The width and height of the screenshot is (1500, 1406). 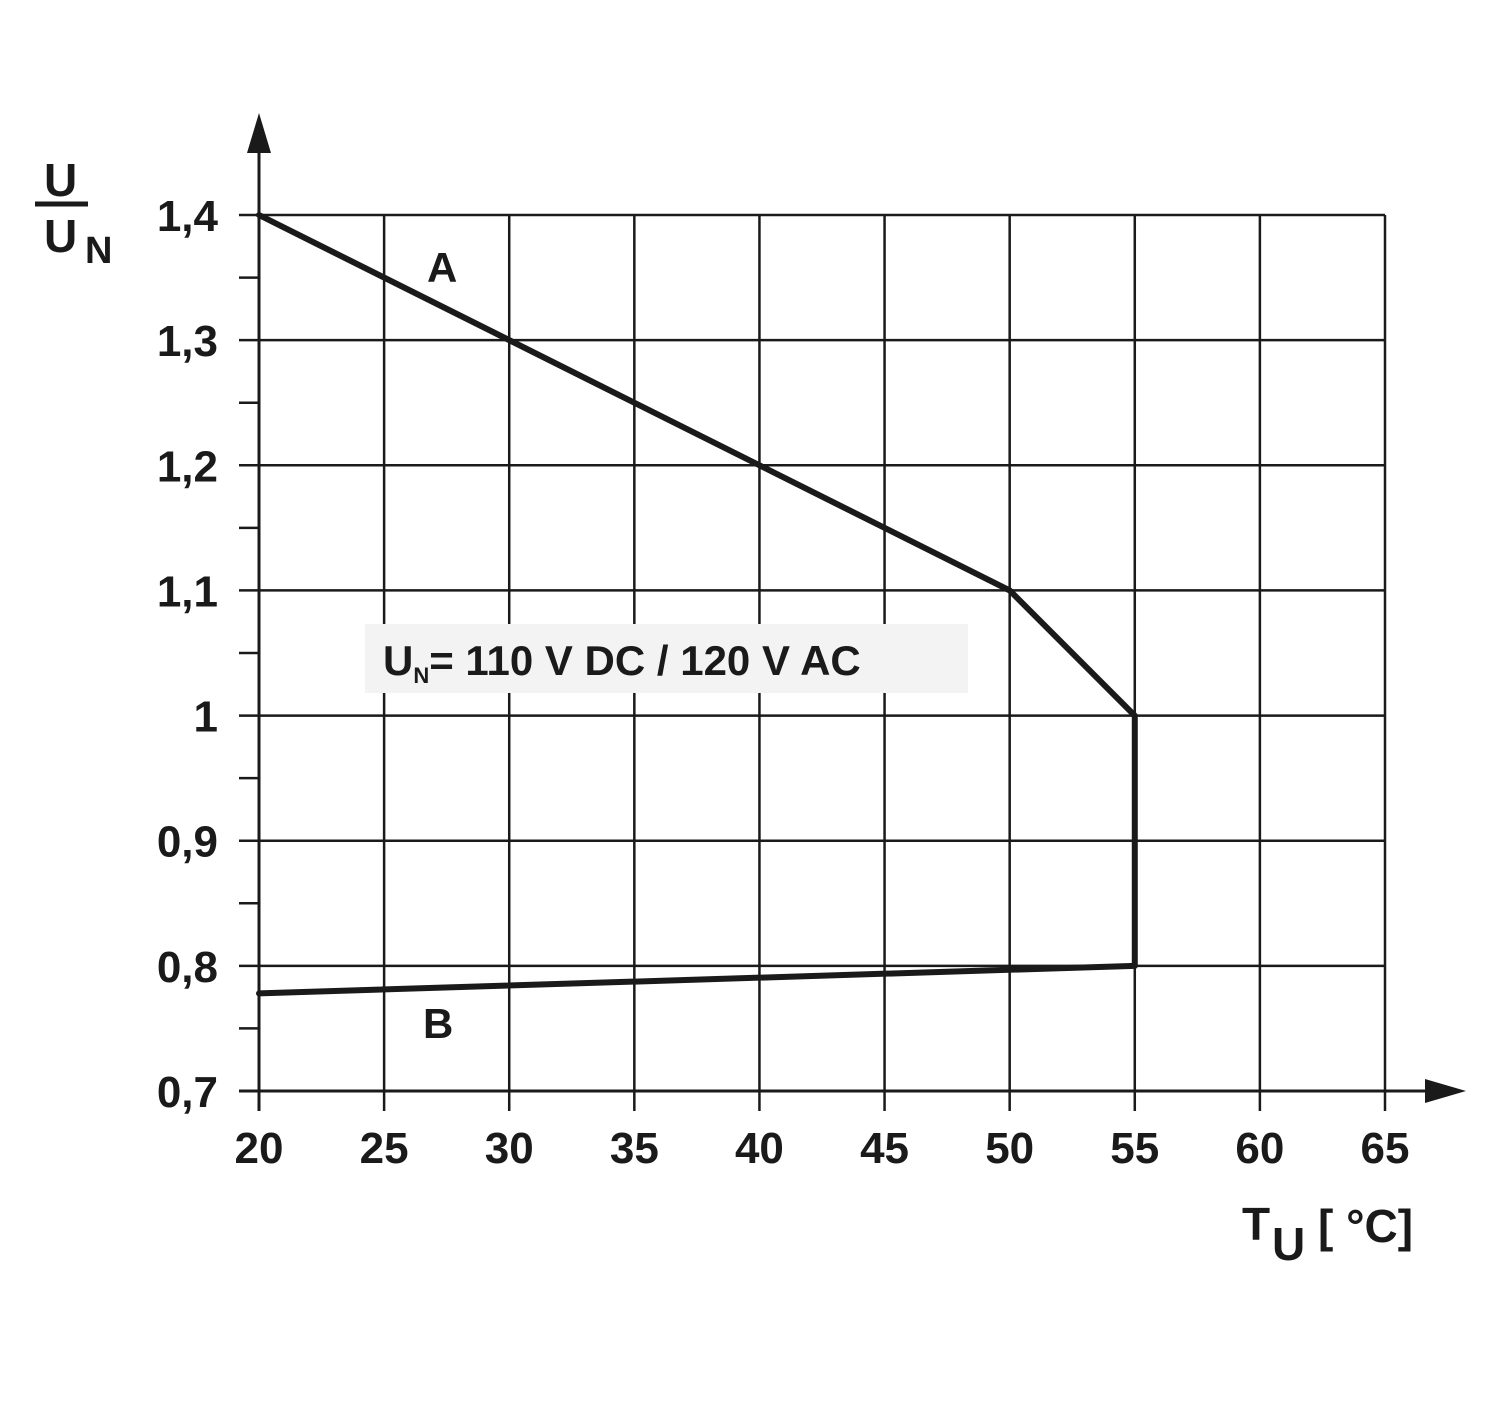 What do you see at coordinates (188, 216) in the screenshot?
I see `y-tick-label: 1,4` at bounding box center [188, 216].